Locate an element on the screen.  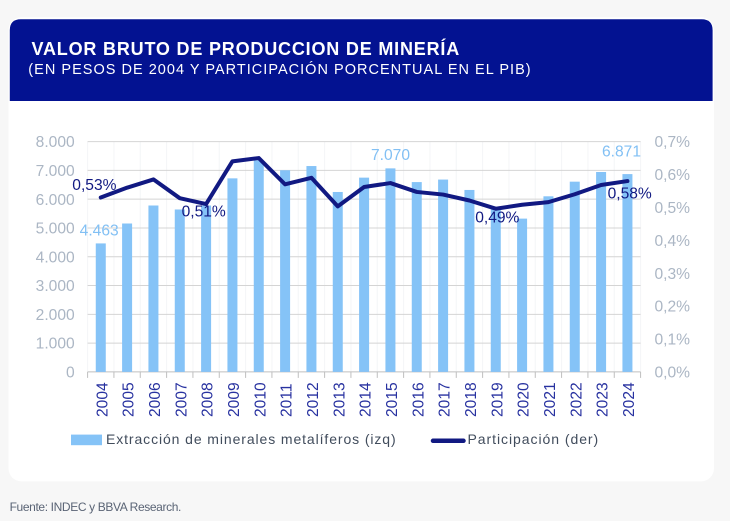
svg-text: 2018 is located at coordinates (471, 399).